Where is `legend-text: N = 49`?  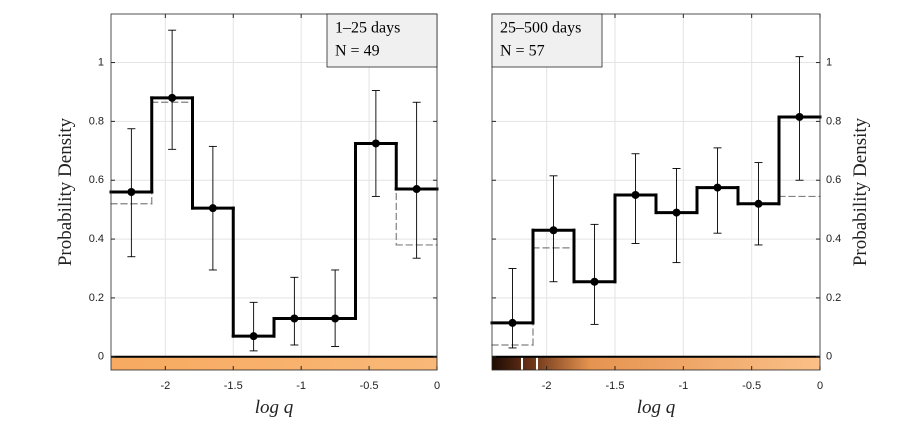
legend-text: N = 49 is located at coordinates (357, 51).